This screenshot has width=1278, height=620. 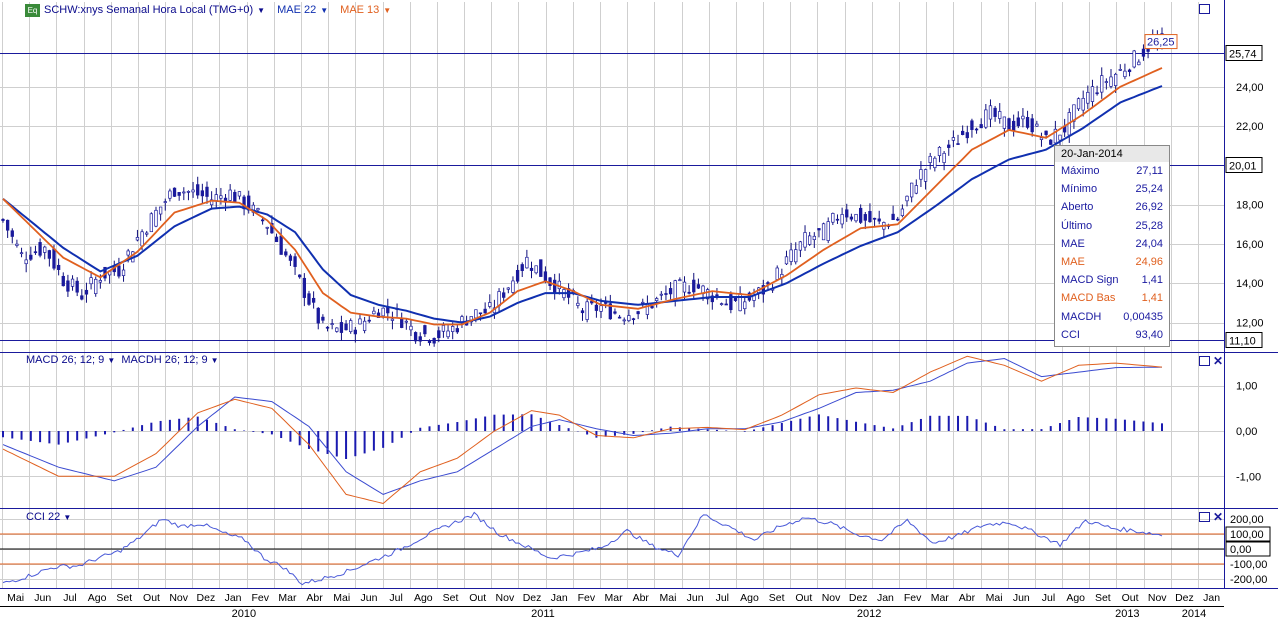 I want to click on level-price-label: 25,74, so click(x=1243, y=55).